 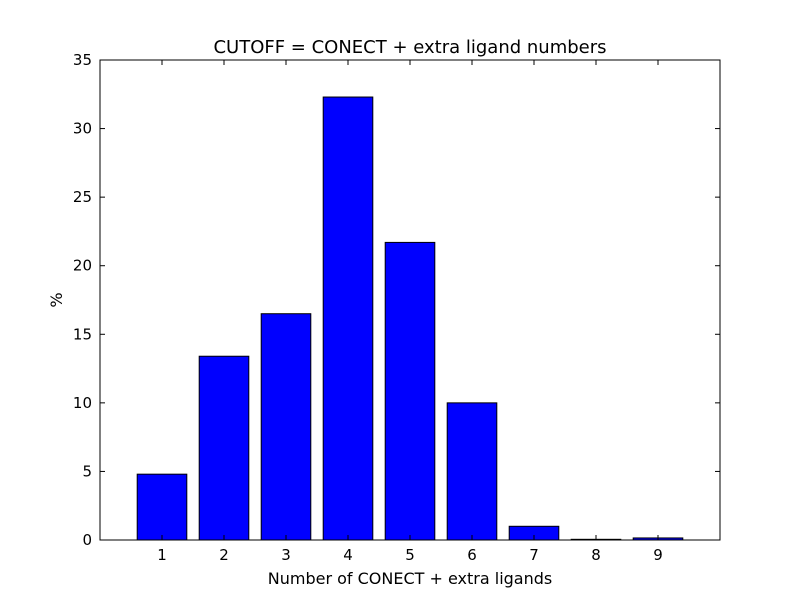 What do you see at coordinates (82, 197) in the screenshot?
I see `y-tick-label: 25` at bounding box center [82, 197].